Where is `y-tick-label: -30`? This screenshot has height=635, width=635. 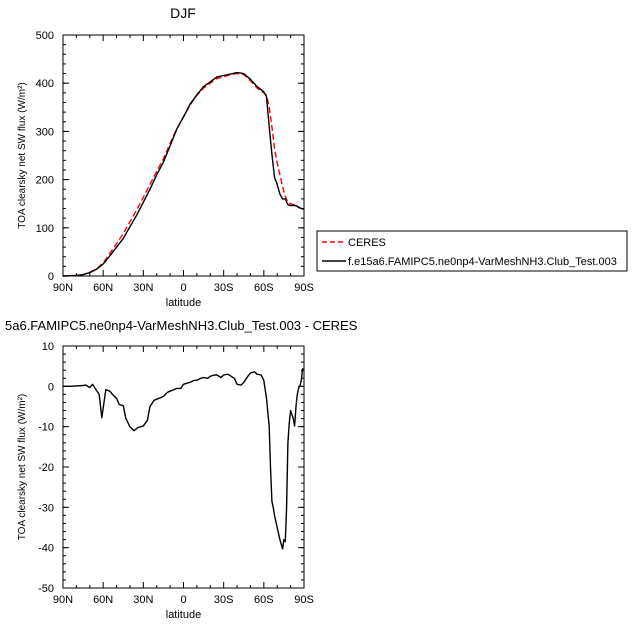
y-tick-label: -30 is located at coordinates (46, 508).